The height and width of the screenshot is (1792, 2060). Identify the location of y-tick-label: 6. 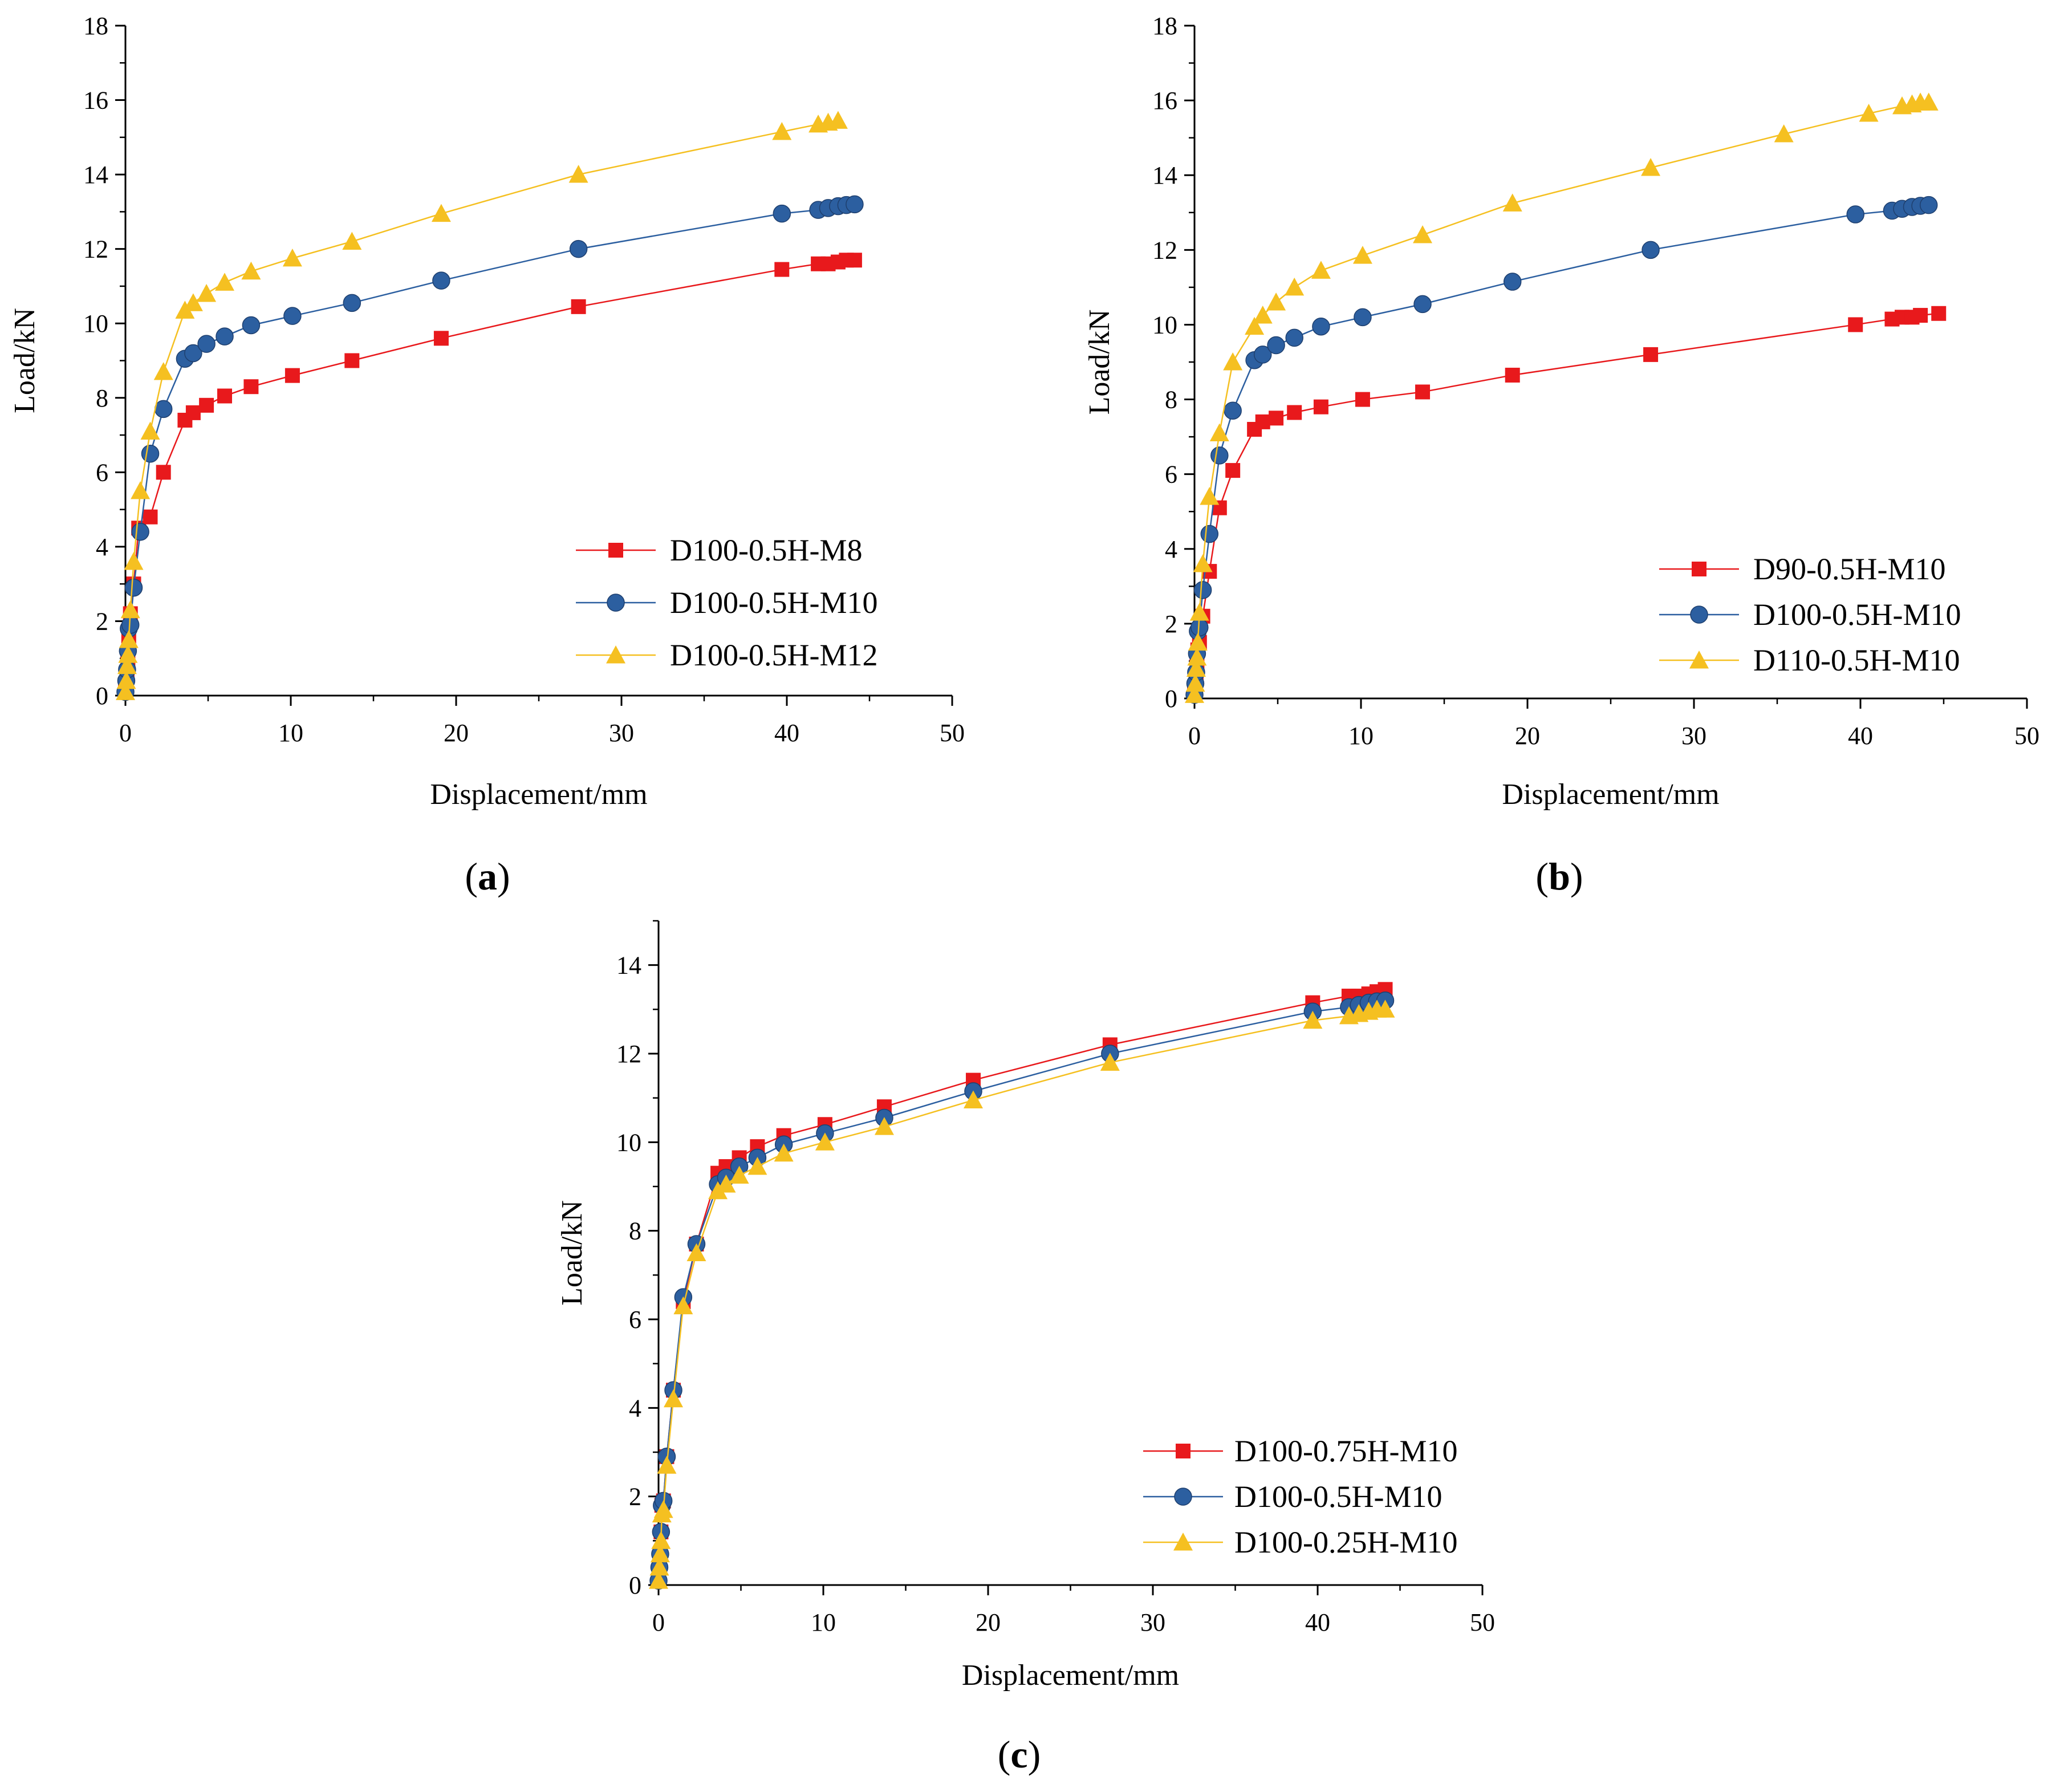
(102, 472).